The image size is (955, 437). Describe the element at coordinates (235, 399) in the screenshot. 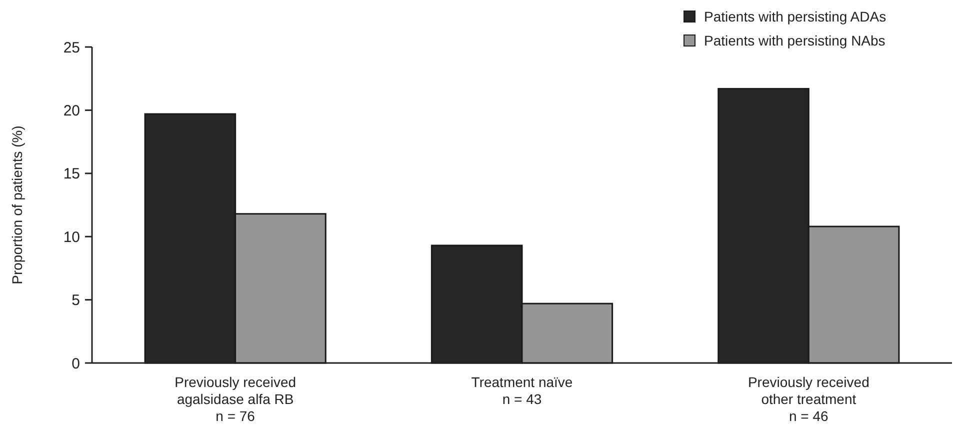

I see `x-tick-label: Previously received agalsidase alfa RB n = 76` at that location.